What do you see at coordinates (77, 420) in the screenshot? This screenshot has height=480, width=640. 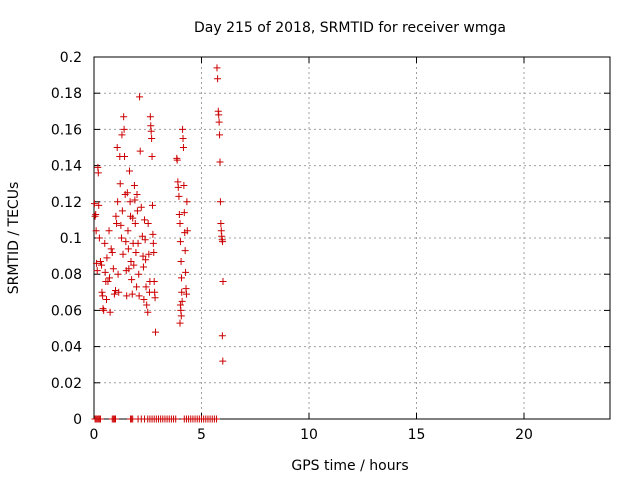 I see `y-tick-label: 0` at bounding box center [77, 420].